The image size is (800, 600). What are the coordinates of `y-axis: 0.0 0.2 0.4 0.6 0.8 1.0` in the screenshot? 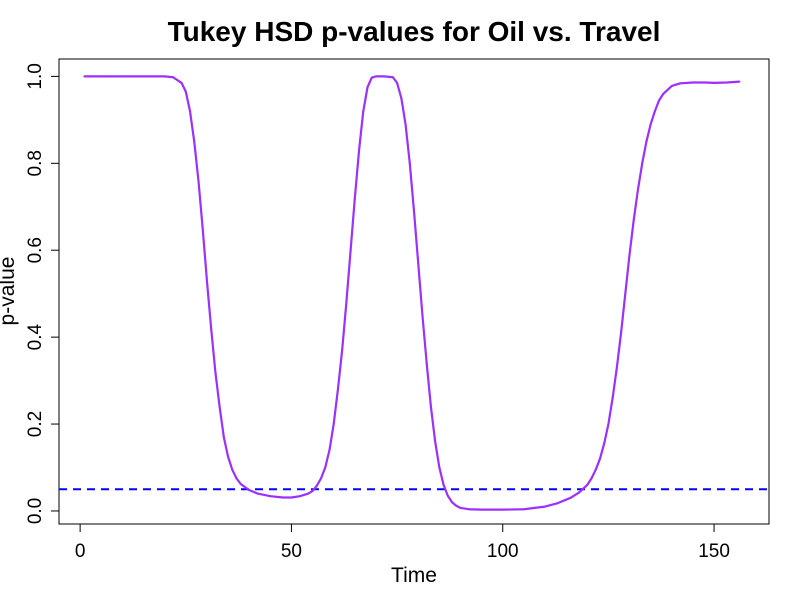 It's located at (42, 293).